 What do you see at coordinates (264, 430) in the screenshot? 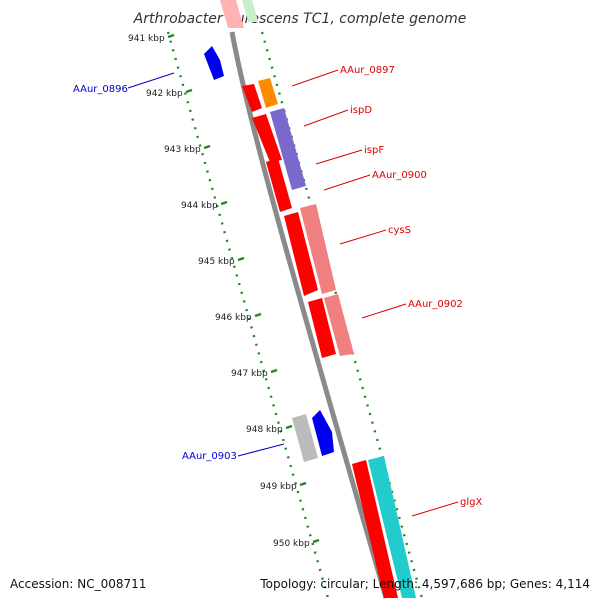
I see `kbp-label: 948 kbp` at bounding box center [264, 430].